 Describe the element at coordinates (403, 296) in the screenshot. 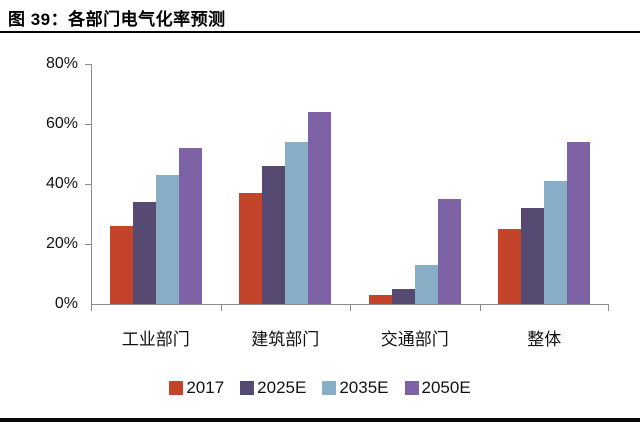

I see `bar-2025E-交通部门` at that location.